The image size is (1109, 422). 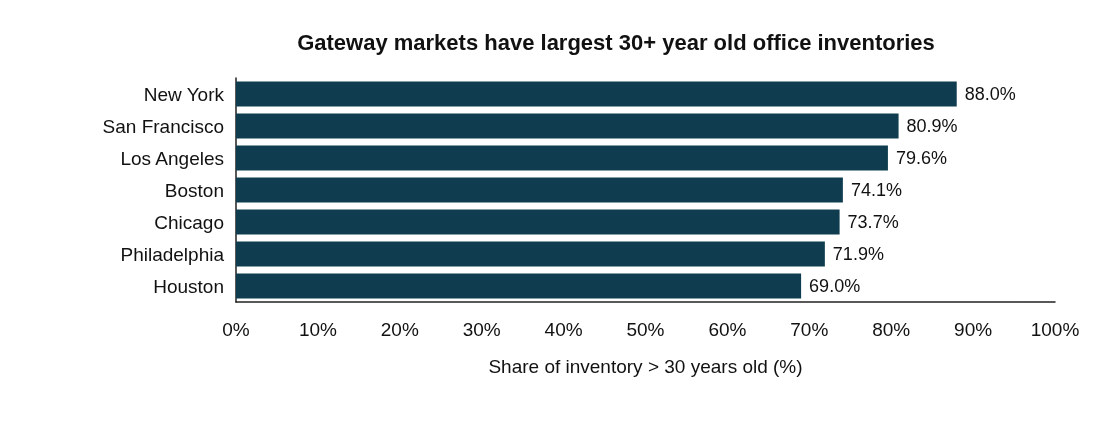 I want to click on data-label: 88.0%, so click(x=990, y=94).